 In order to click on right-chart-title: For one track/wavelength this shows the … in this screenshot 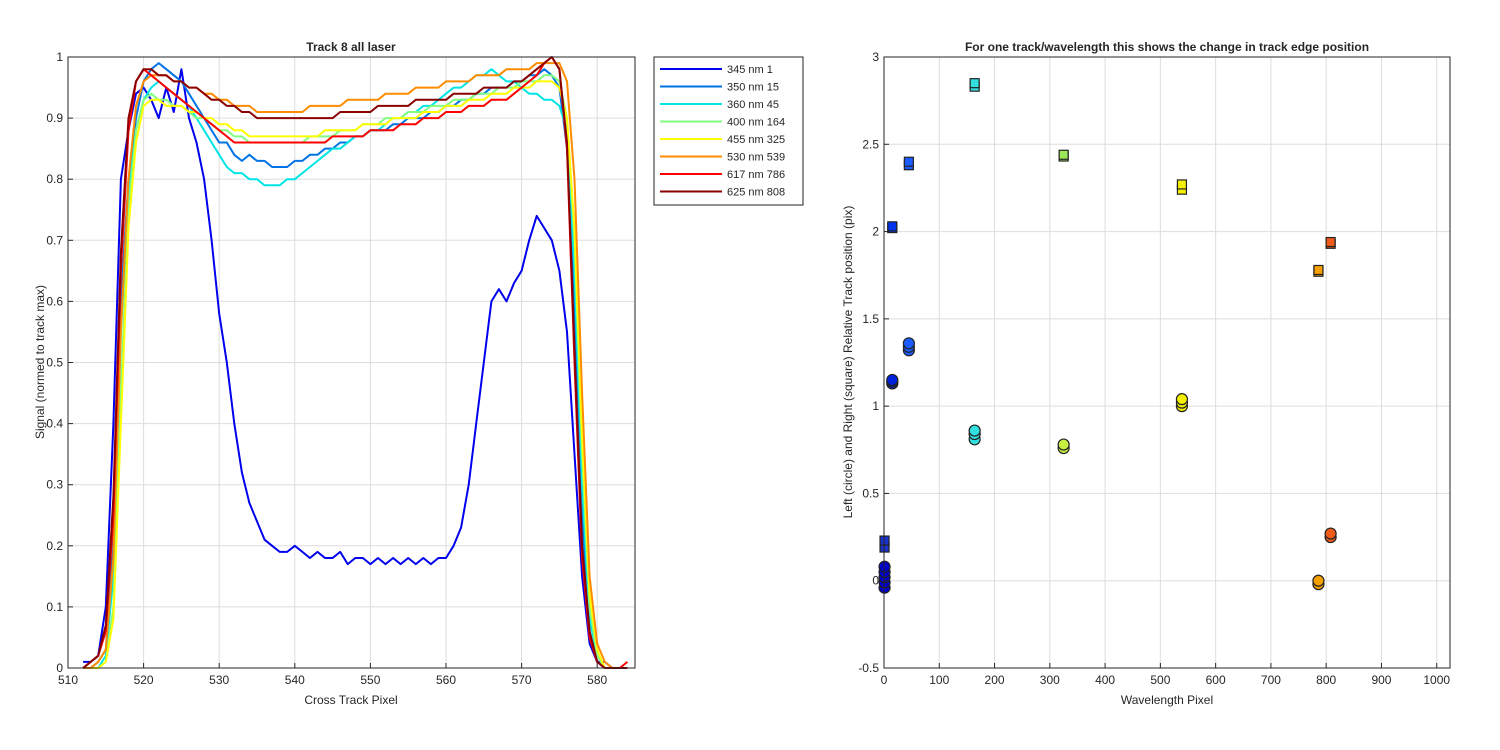, I will do `click(1167, 47)`.